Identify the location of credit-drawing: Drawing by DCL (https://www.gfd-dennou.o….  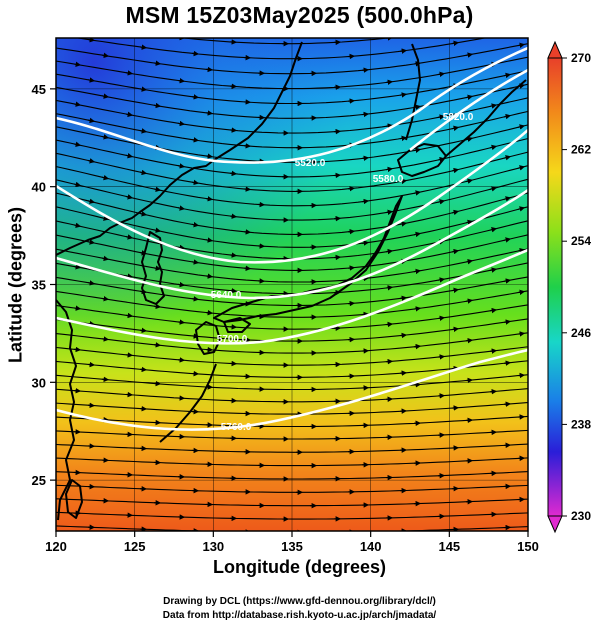
(299, 601).